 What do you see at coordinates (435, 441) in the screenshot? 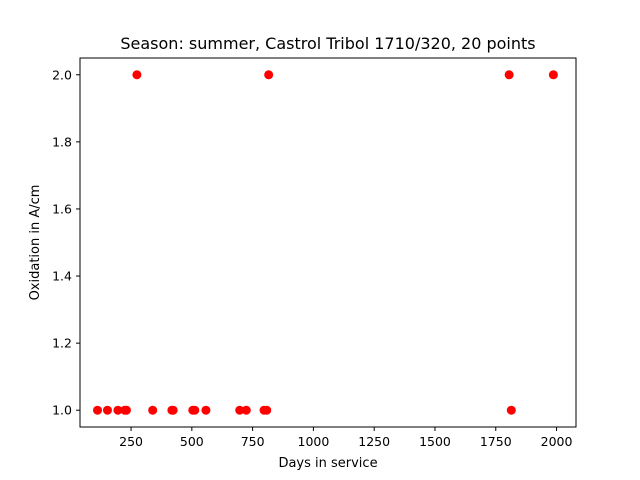
I see `x-tick-label: 1500` at bounding box center [435, 441].